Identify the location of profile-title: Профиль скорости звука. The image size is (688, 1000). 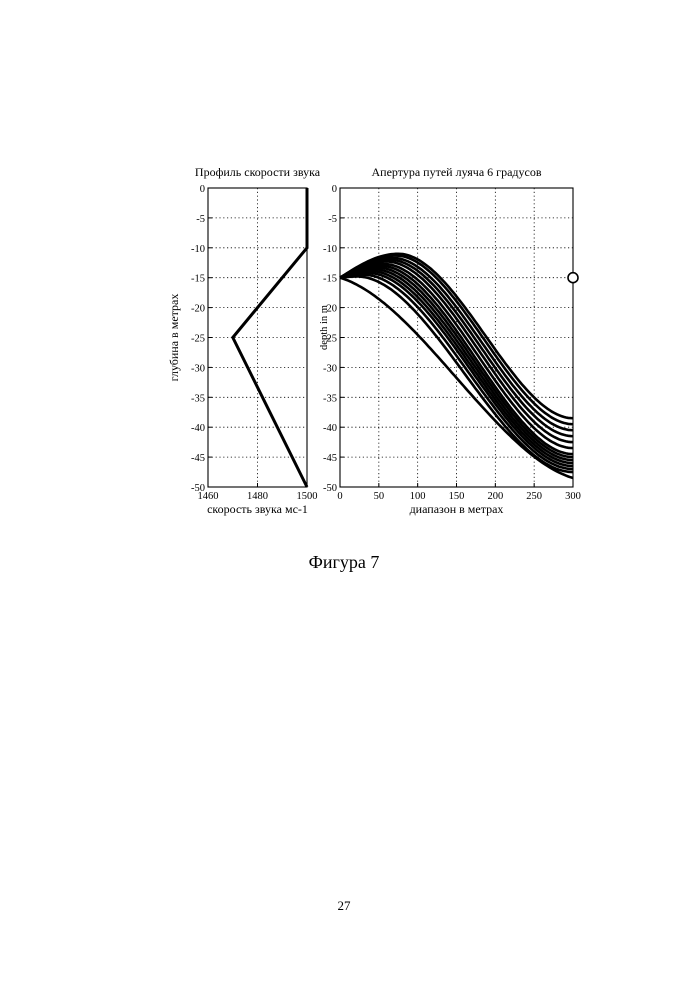
(258, 172).